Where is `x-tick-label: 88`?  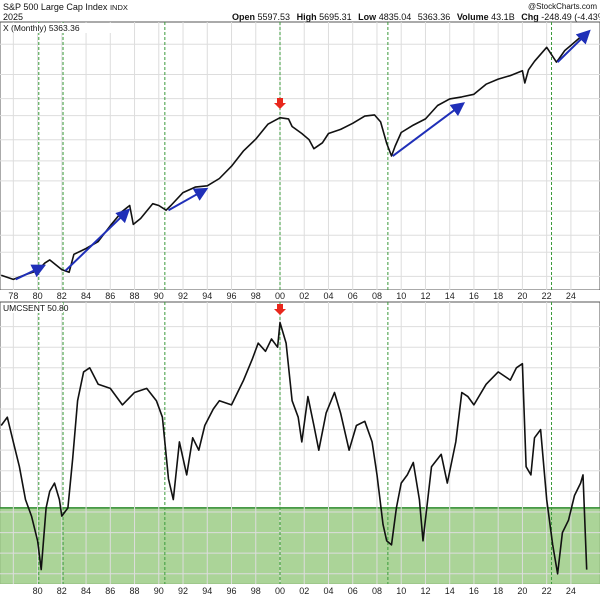 x-tick-label: 88 is located at coordinates (135, 296).